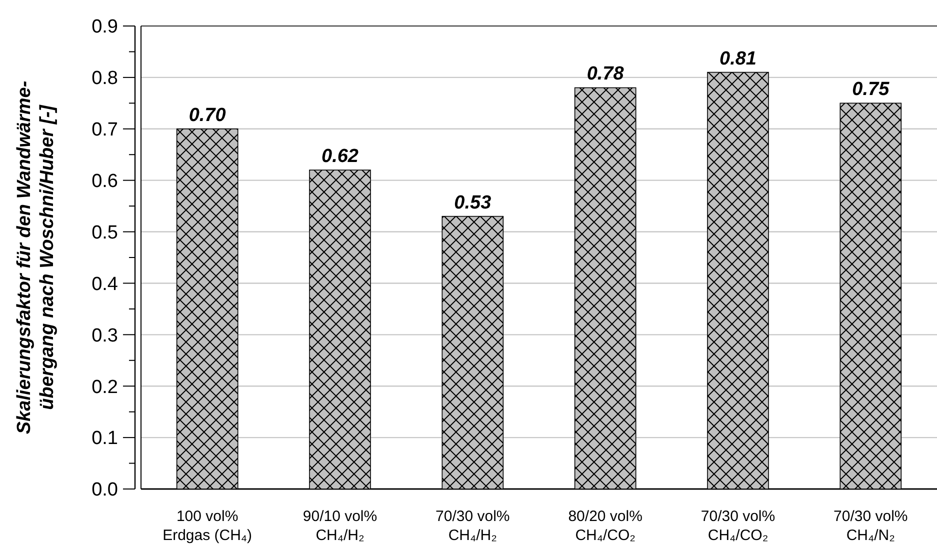  What do you see at coordinates (871, 526) in the screenshot?
I see `x-tick-label: 70/30 vol% CH₄/N₂` at bounding box center [871, 526].